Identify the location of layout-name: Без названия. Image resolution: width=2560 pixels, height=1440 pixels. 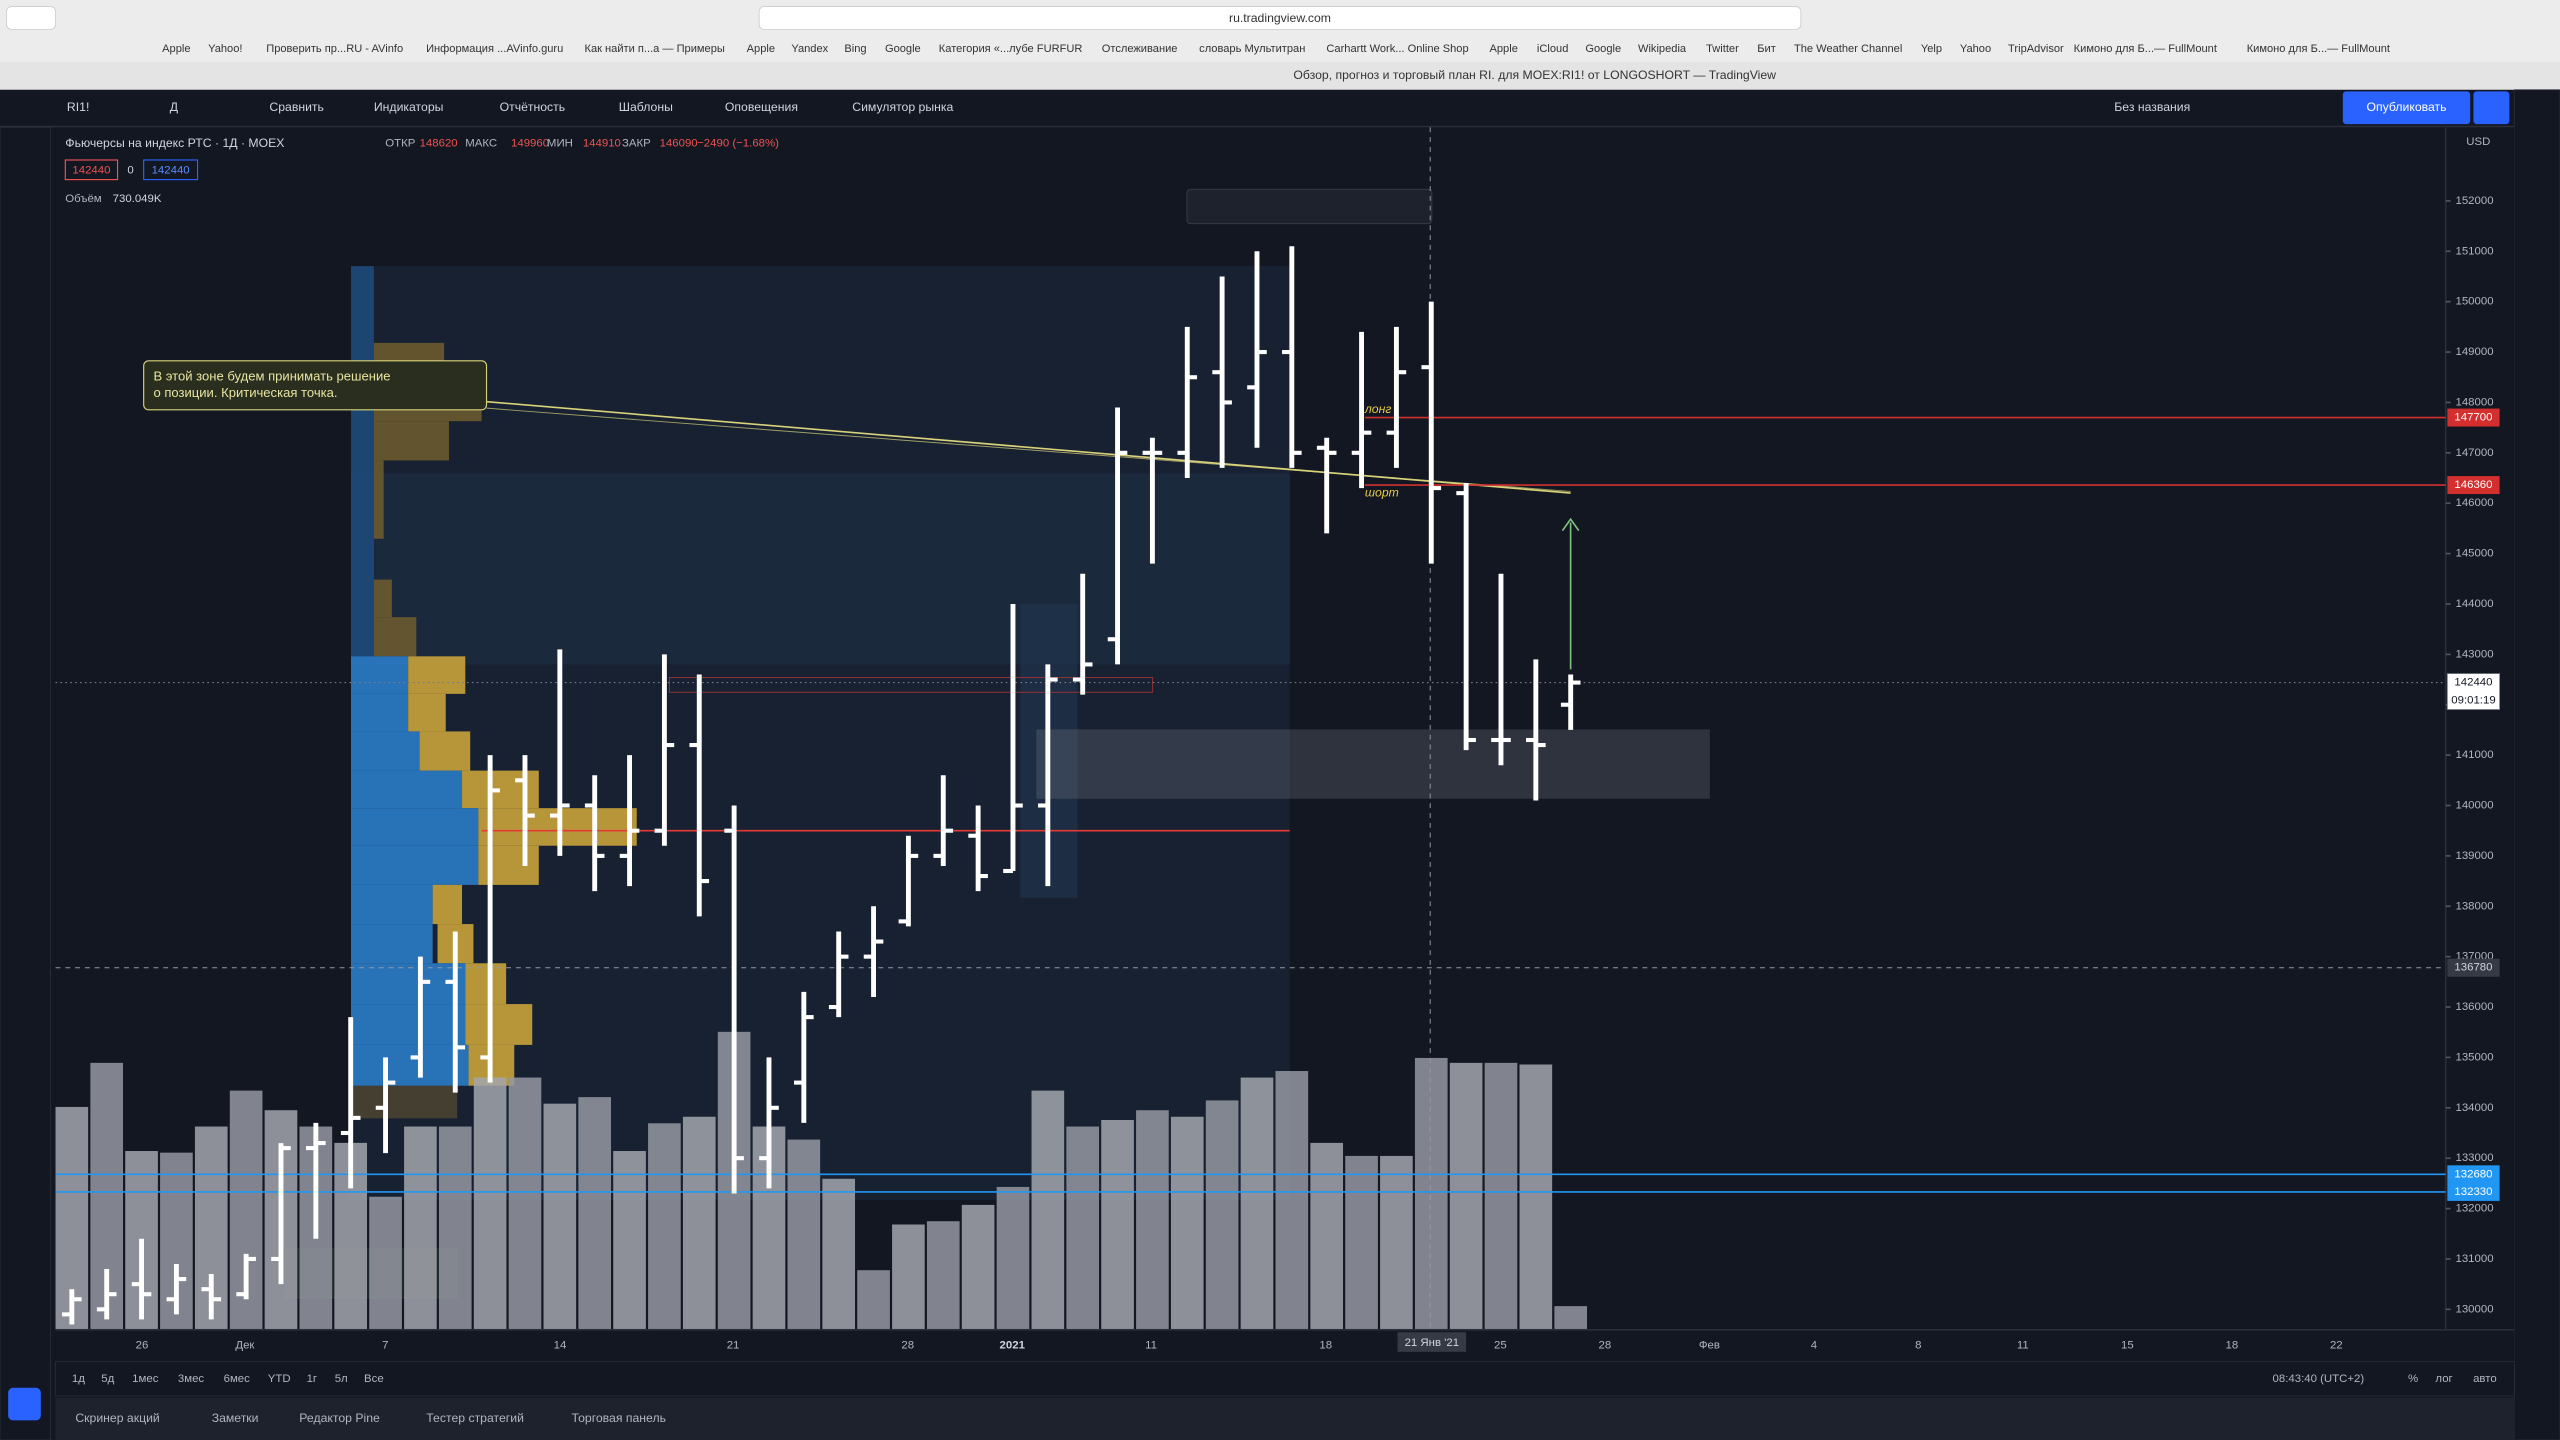
(2152, 107).